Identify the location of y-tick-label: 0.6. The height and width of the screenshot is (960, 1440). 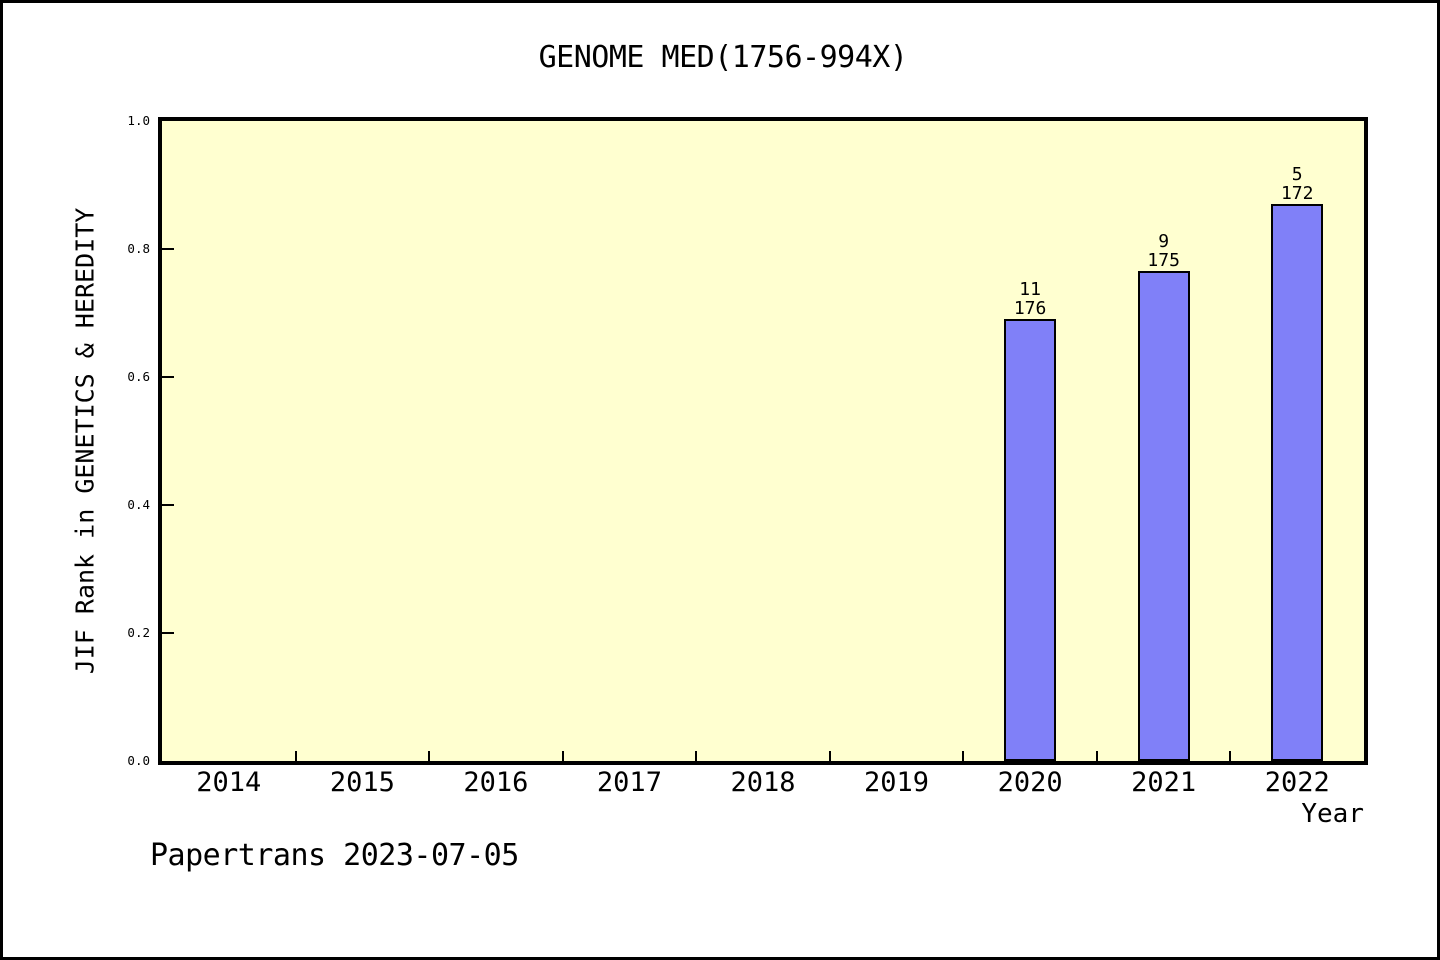
(138, 376).